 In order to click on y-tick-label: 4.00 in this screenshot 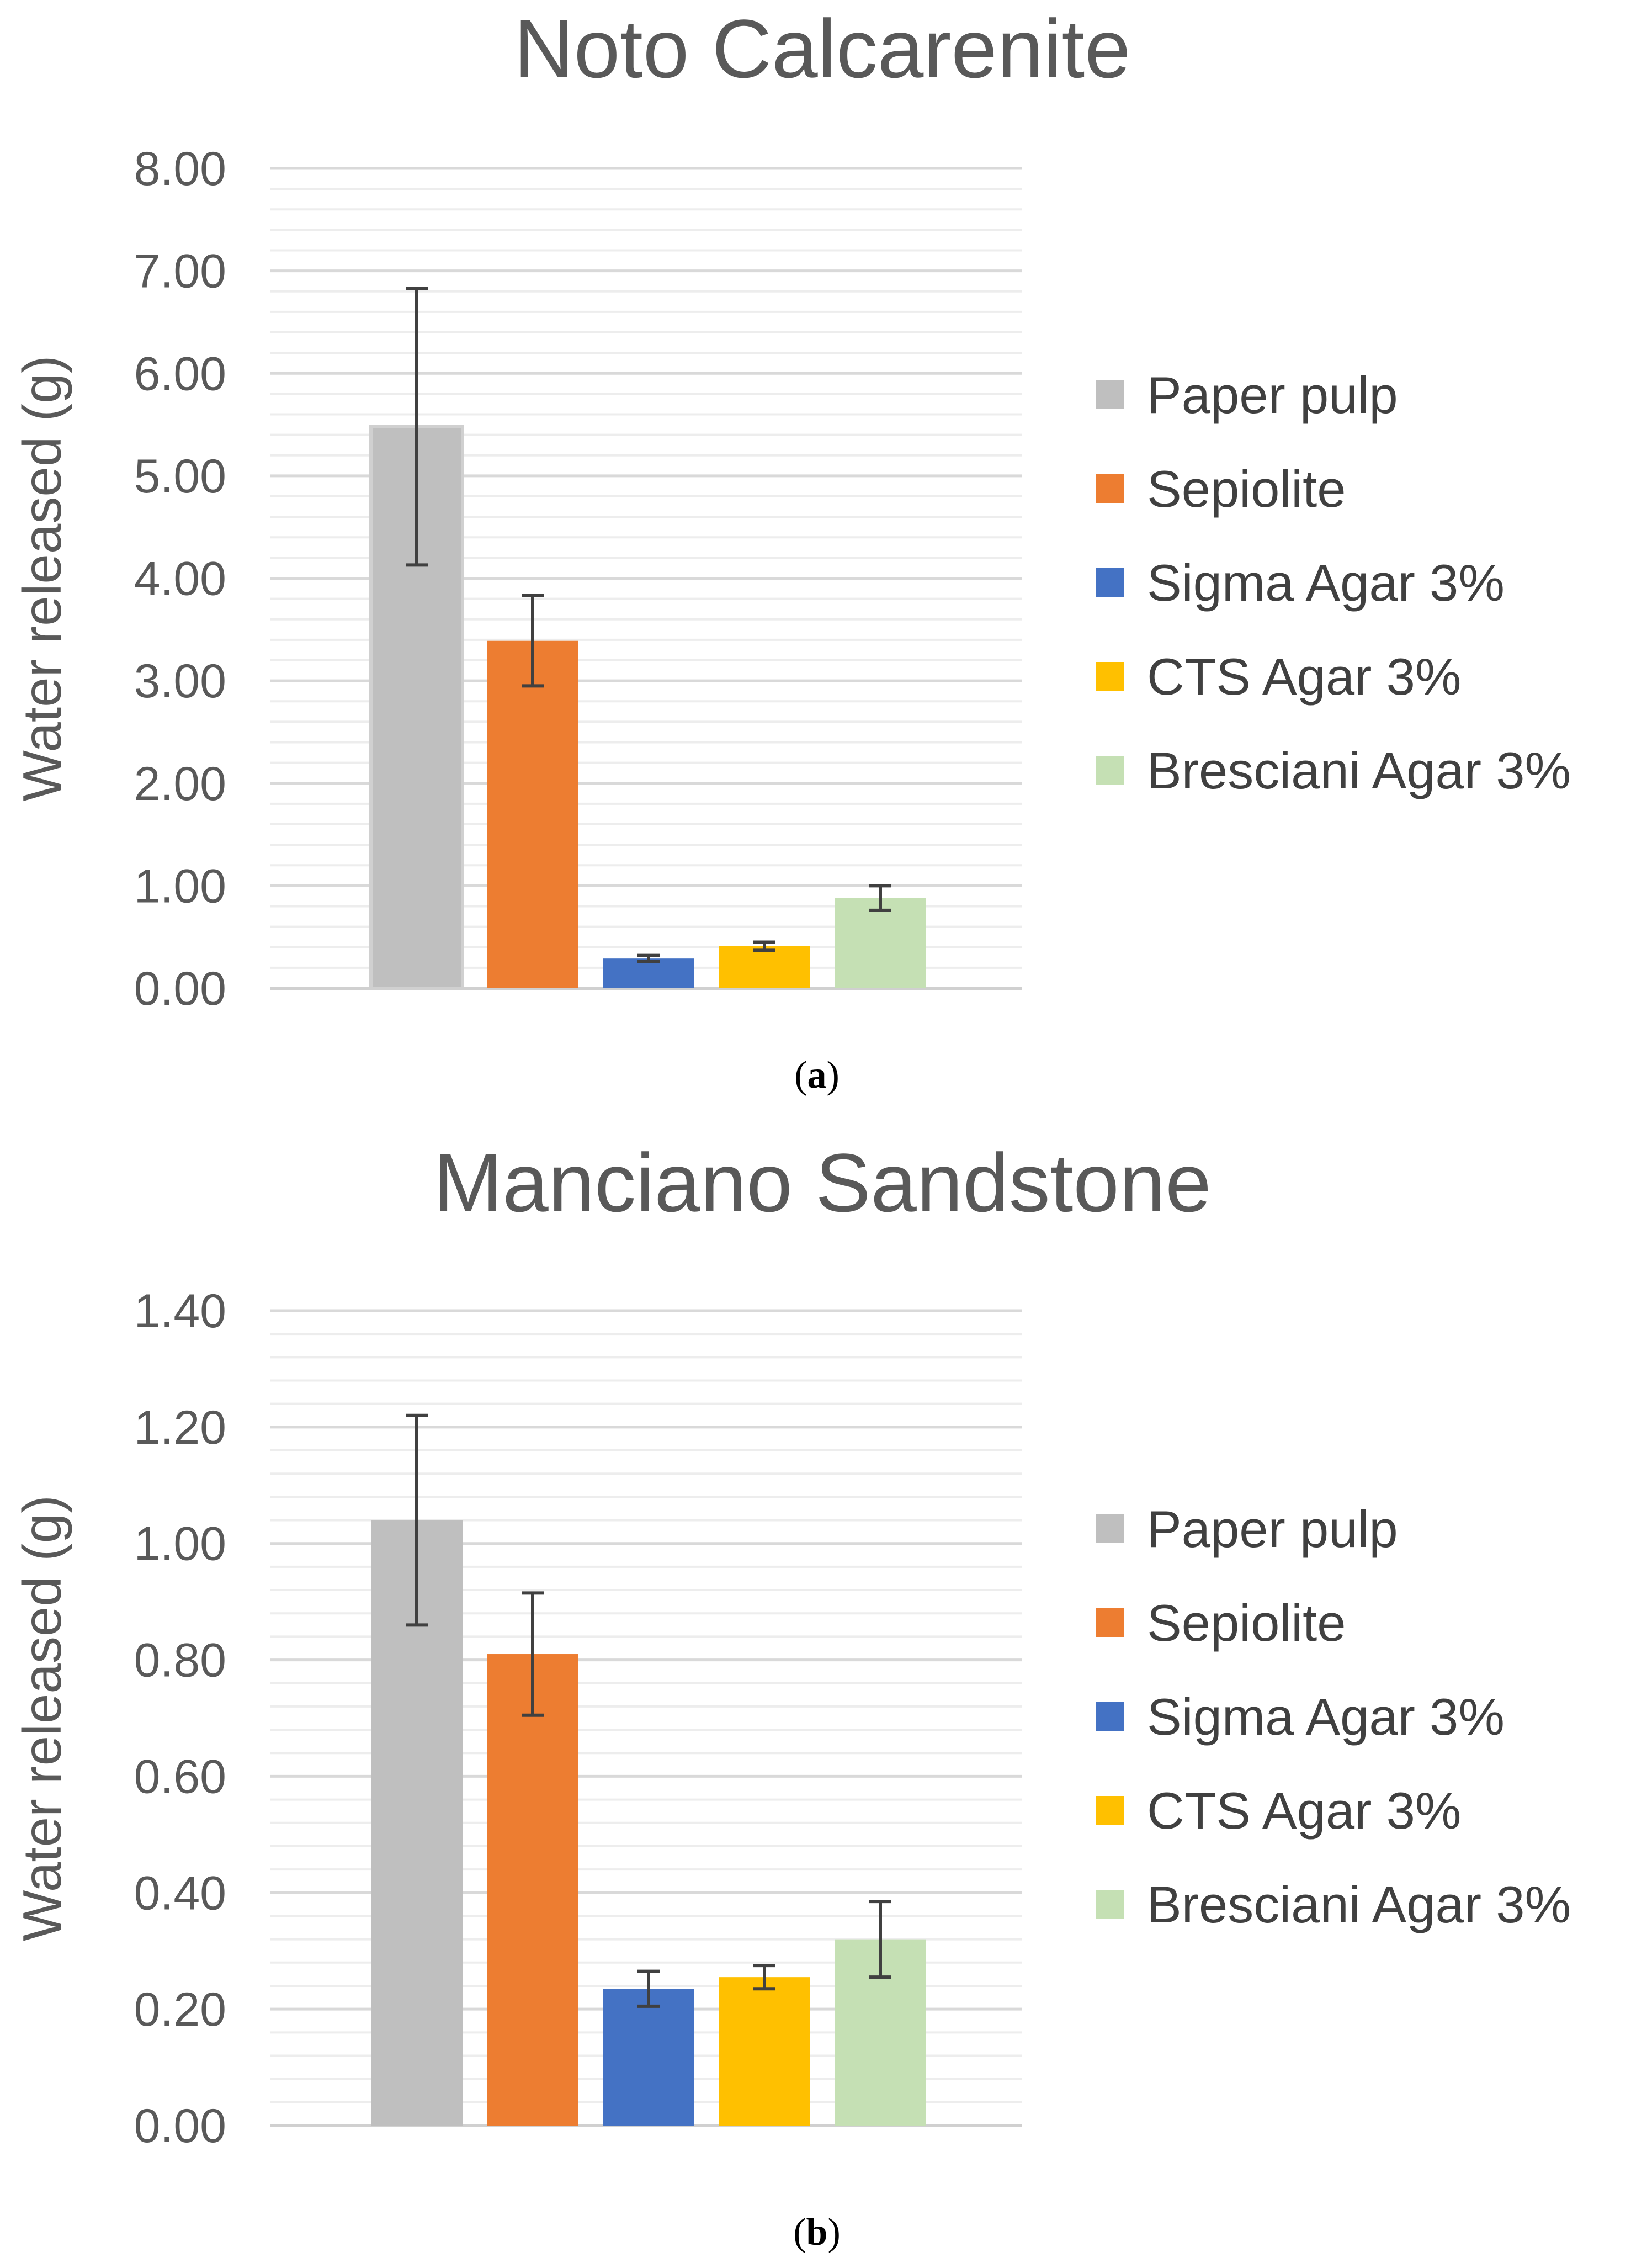, I will do `click(180, 579)`.